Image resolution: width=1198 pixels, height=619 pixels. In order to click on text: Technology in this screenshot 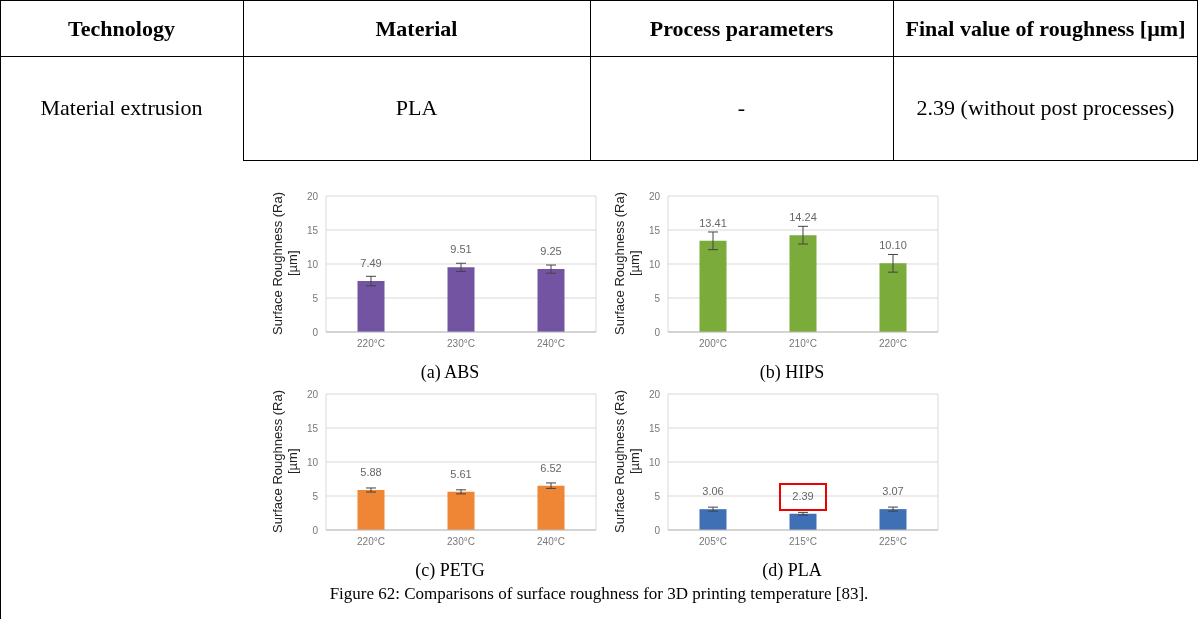, I will do `click(121, 29)`.